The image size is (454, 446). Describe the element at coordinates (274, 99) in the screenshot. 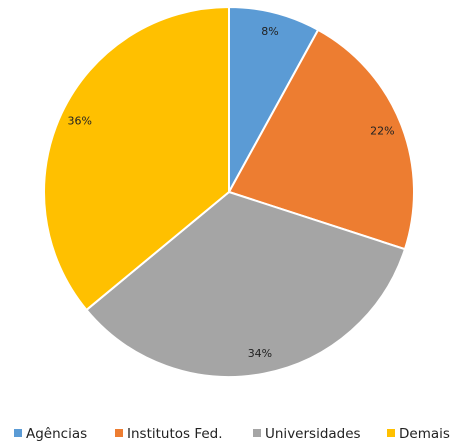

I see `pie-slice` at that location.